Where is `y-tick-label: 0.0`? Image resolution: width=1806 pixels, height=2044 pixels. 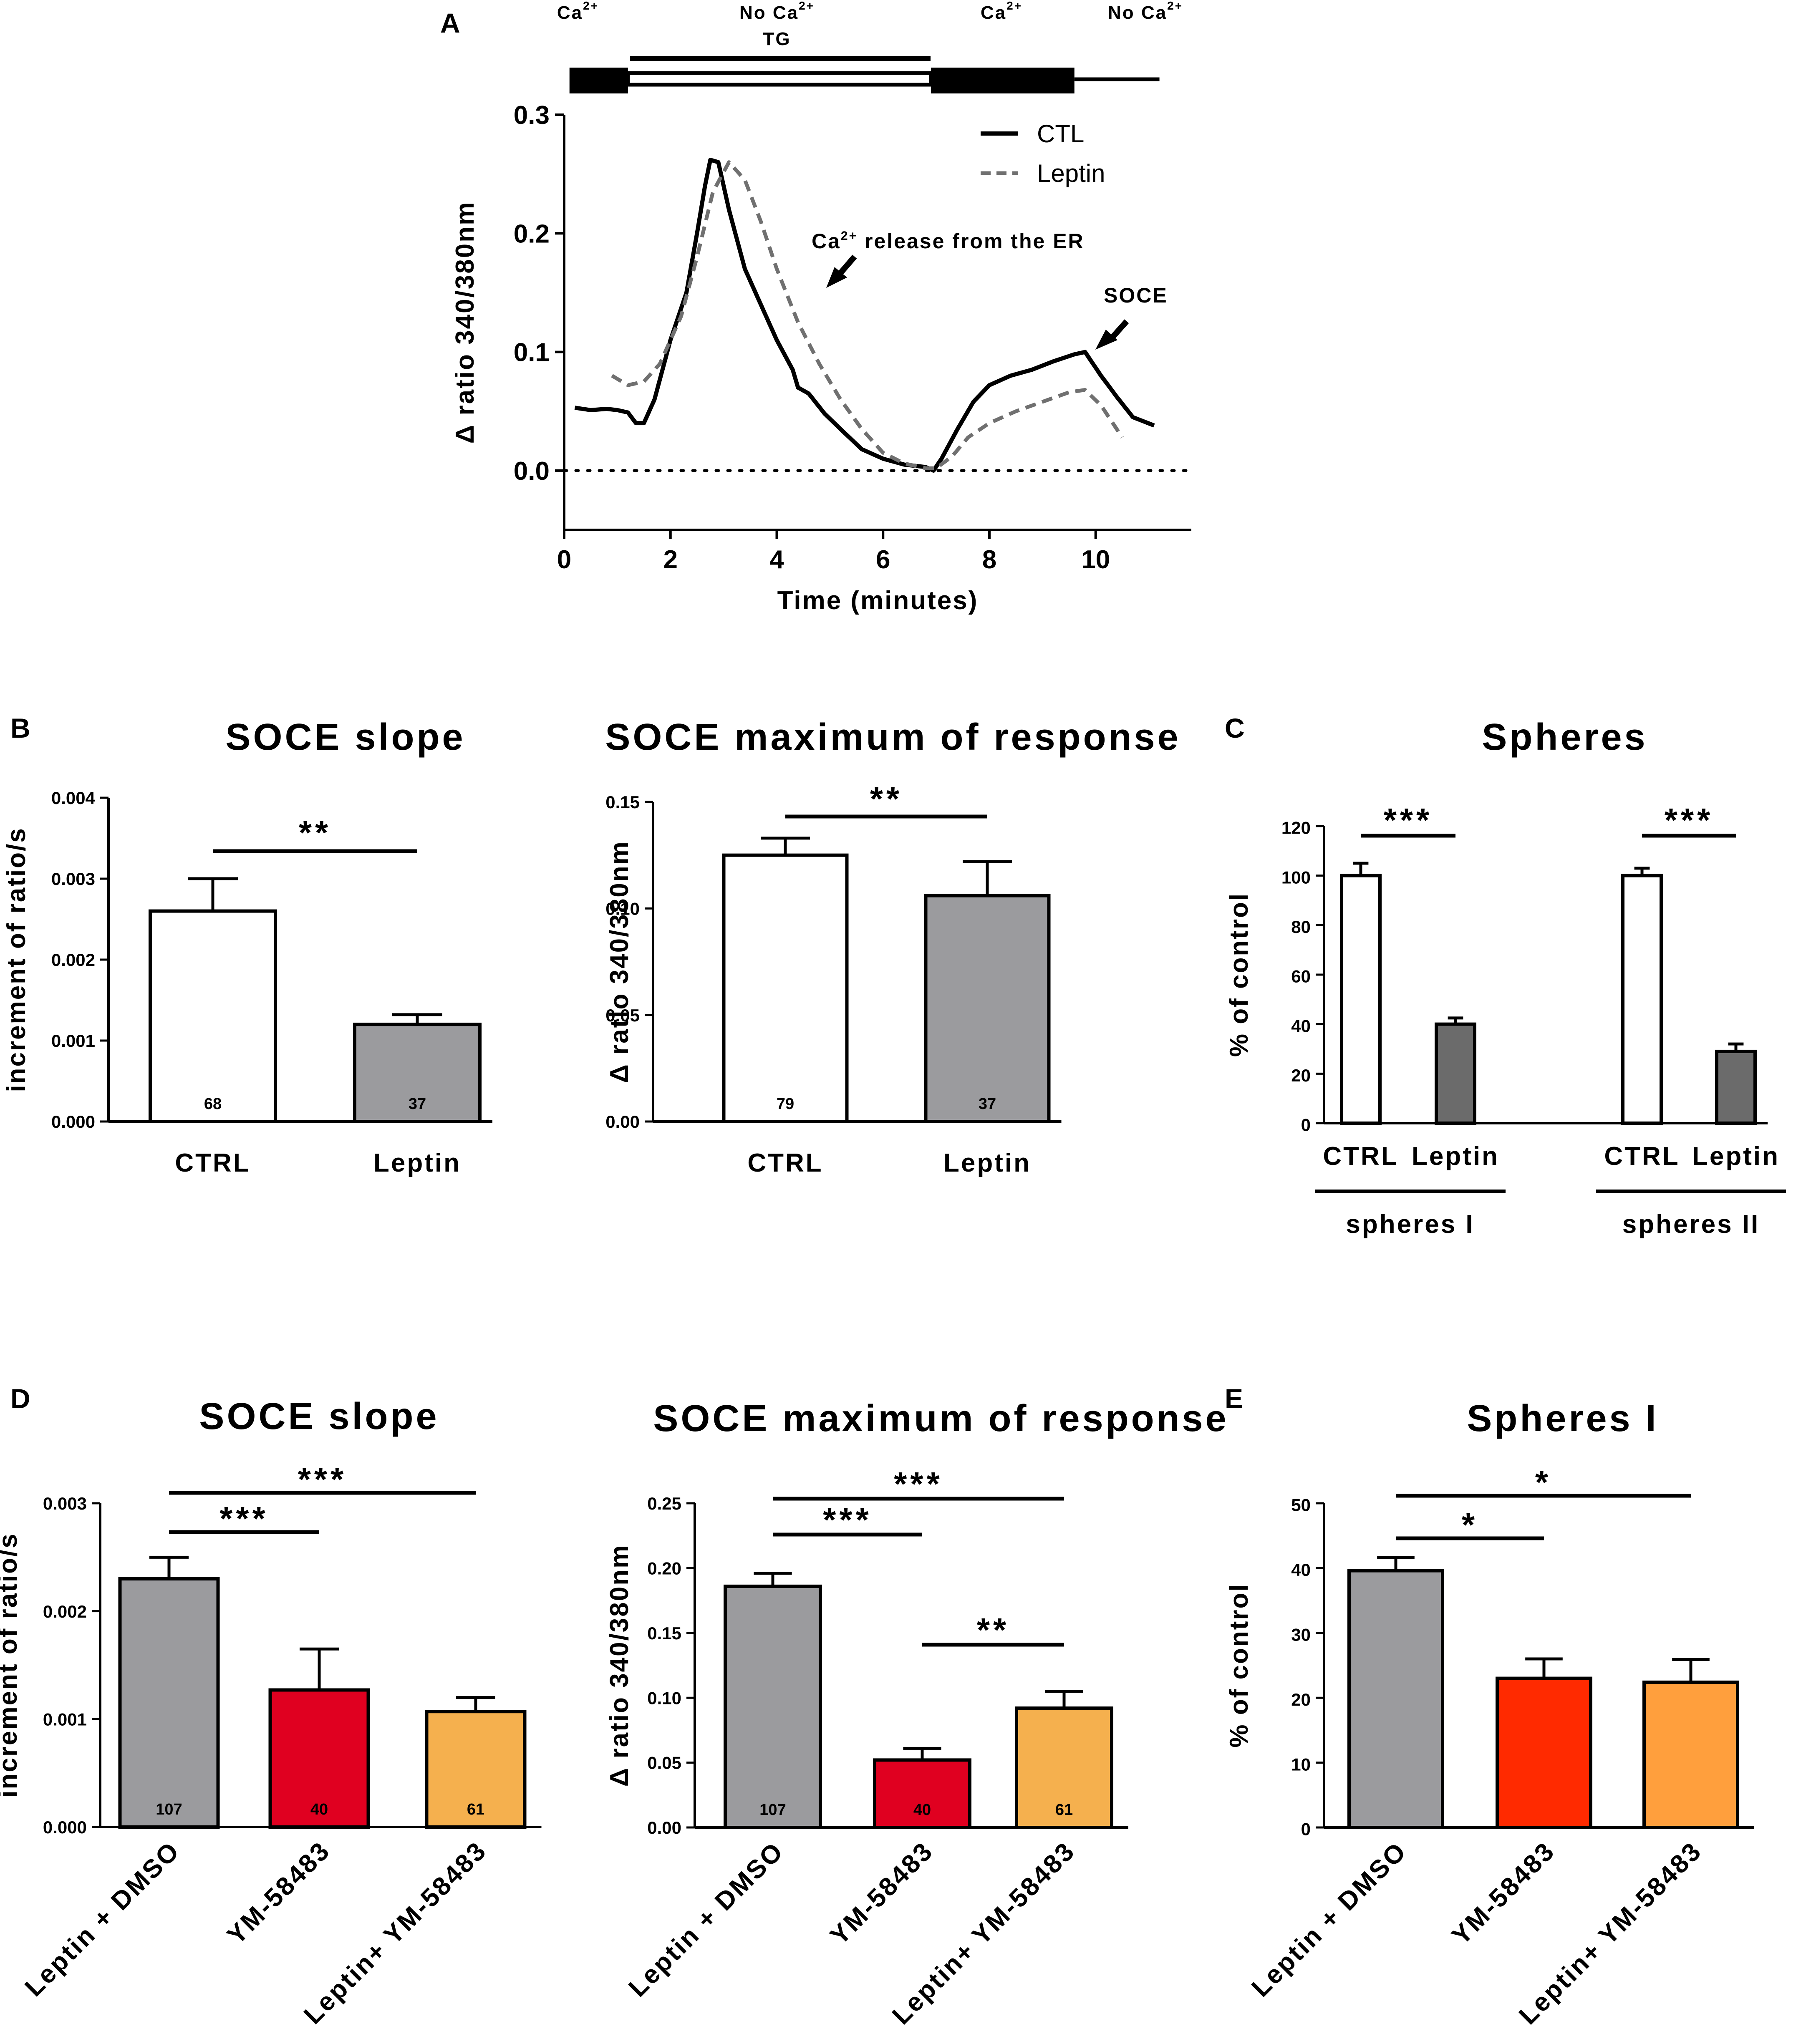
y-tick-label: 0.0 is located at coordinates (532, 471).